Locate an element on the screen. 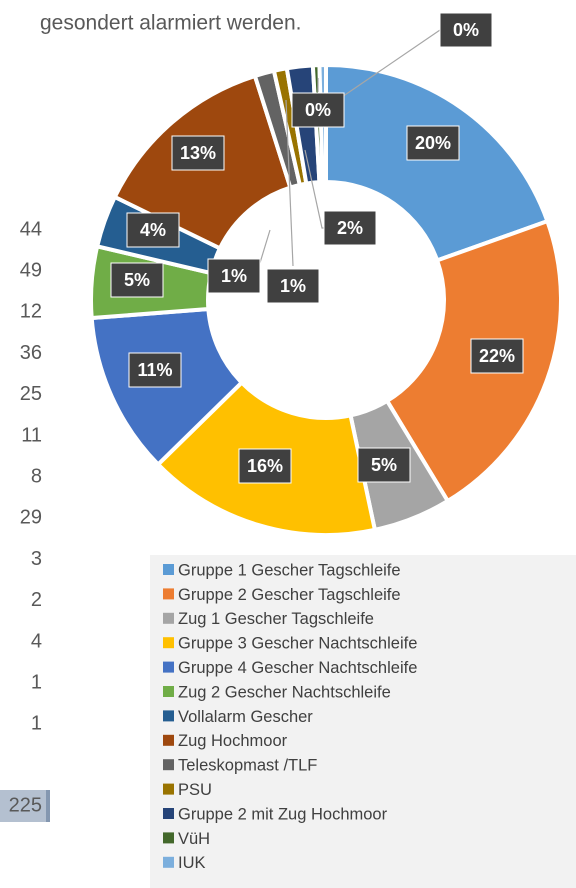 Image resolution: width=576 pixels, height=888 pixels. data-label: 13% is located at coordinates (198, 153).